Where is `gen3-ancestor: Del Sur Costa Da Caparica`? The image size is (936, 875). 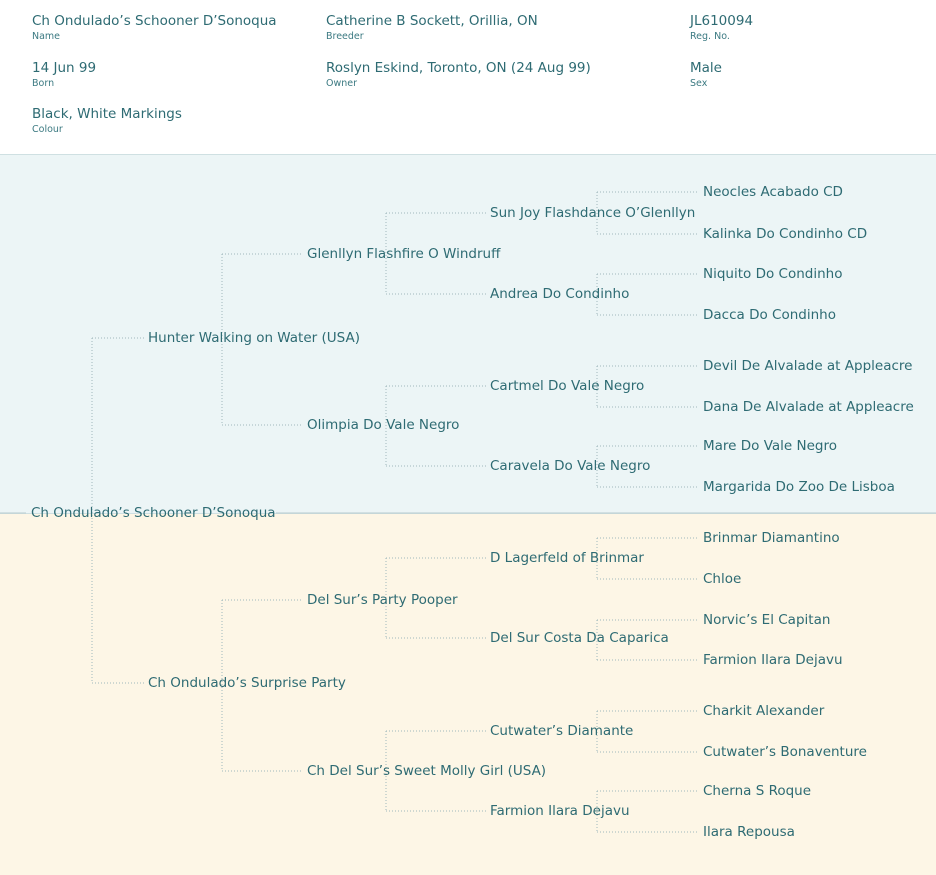
gen3-ancestor: Del Sur Costa Da Caparica is located at coordinates (579, 638).